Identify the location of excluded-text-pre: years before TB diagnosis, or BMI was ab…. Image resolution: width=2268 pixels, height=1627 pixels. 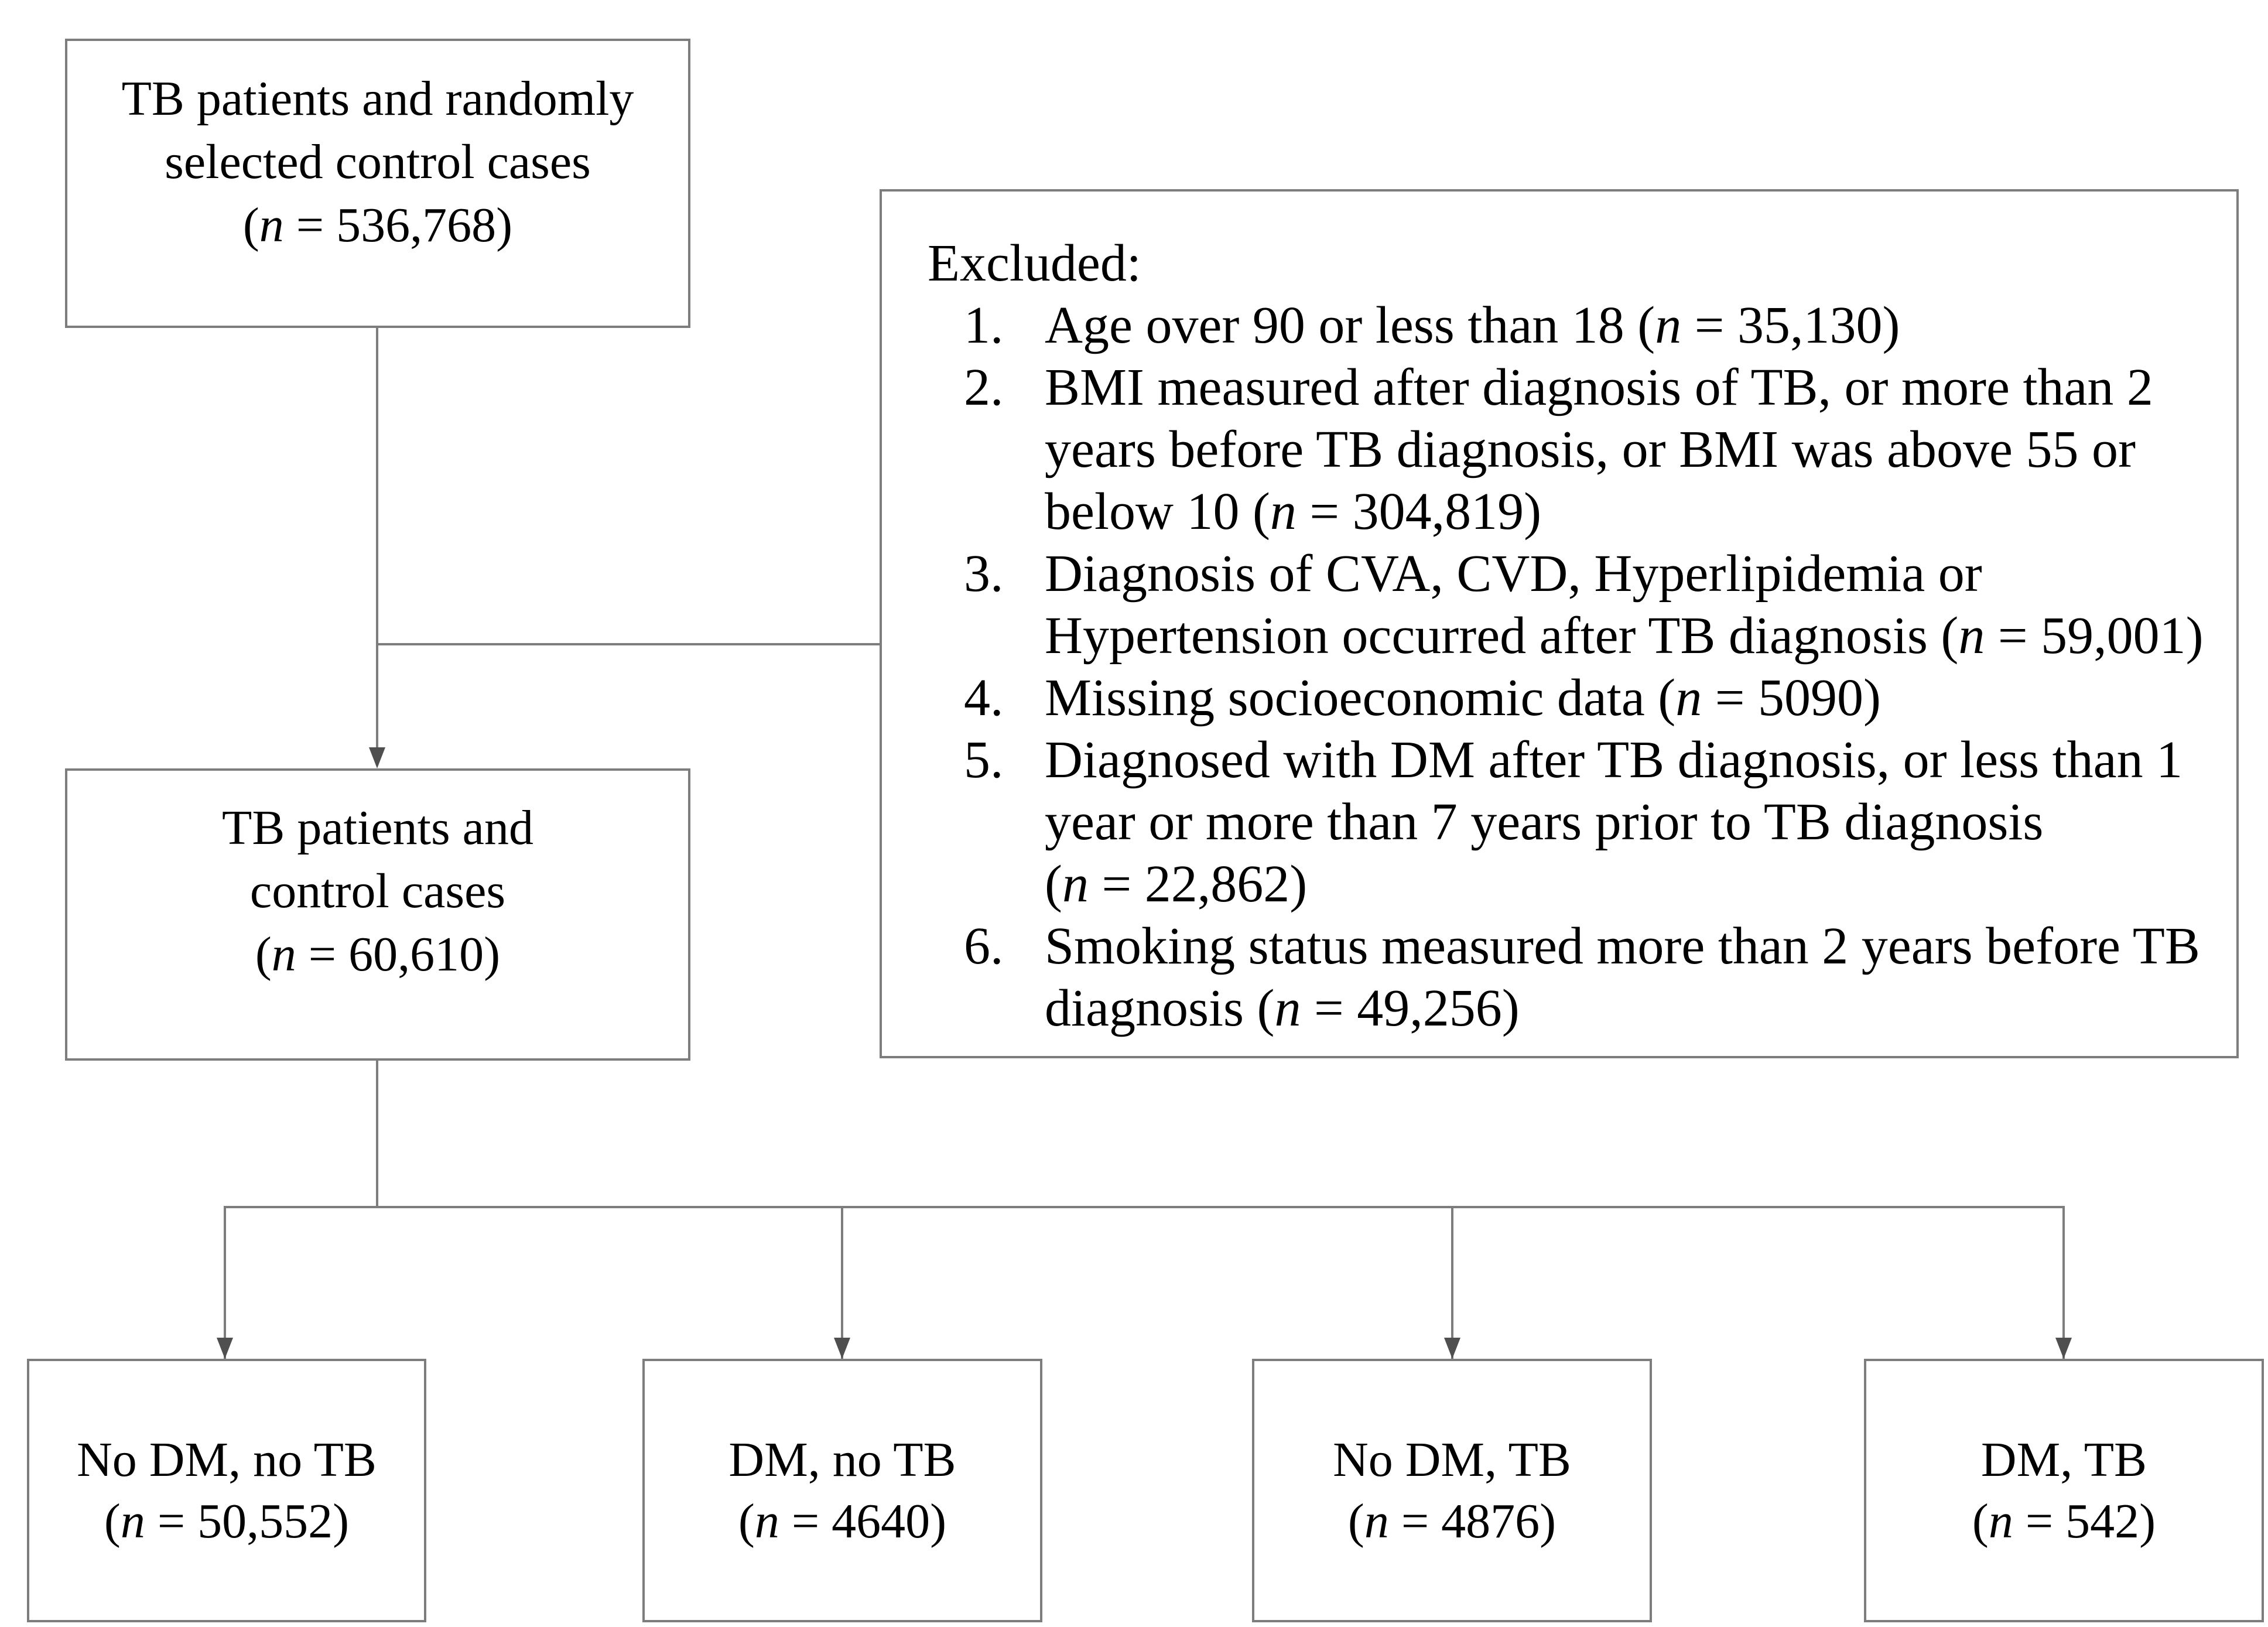
(1590, 450).